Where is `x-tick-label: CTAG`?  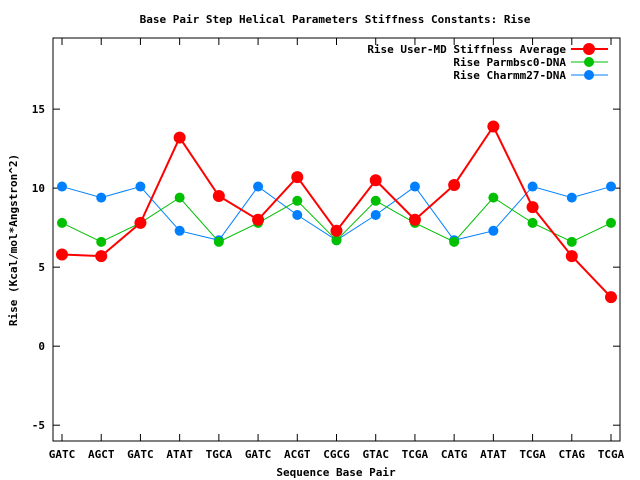 x-tick-label: CTAG is located at coordinates (572, 454).